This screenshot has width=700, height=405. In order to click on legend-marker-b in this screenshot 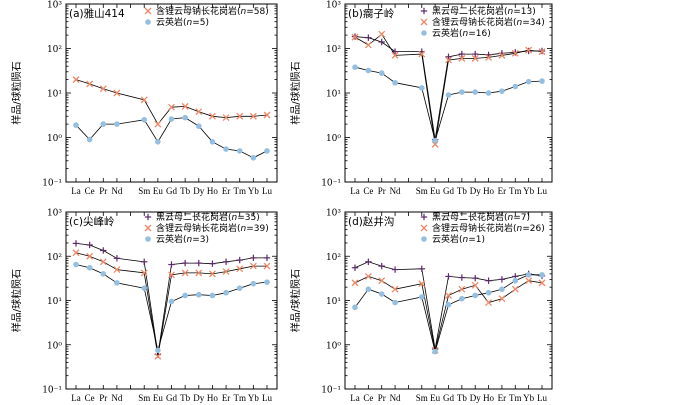, I will do `click(424, 228)`.